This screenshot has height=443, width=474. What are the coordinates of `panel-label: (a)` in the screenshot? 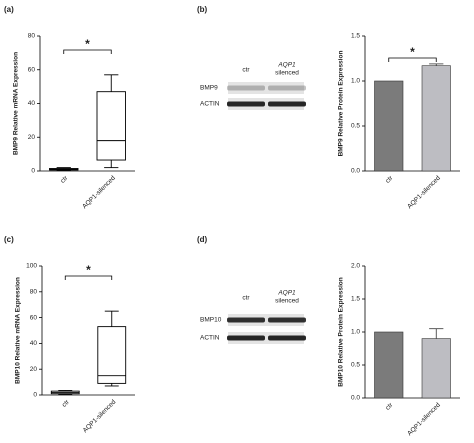 It's located at (9, 9).